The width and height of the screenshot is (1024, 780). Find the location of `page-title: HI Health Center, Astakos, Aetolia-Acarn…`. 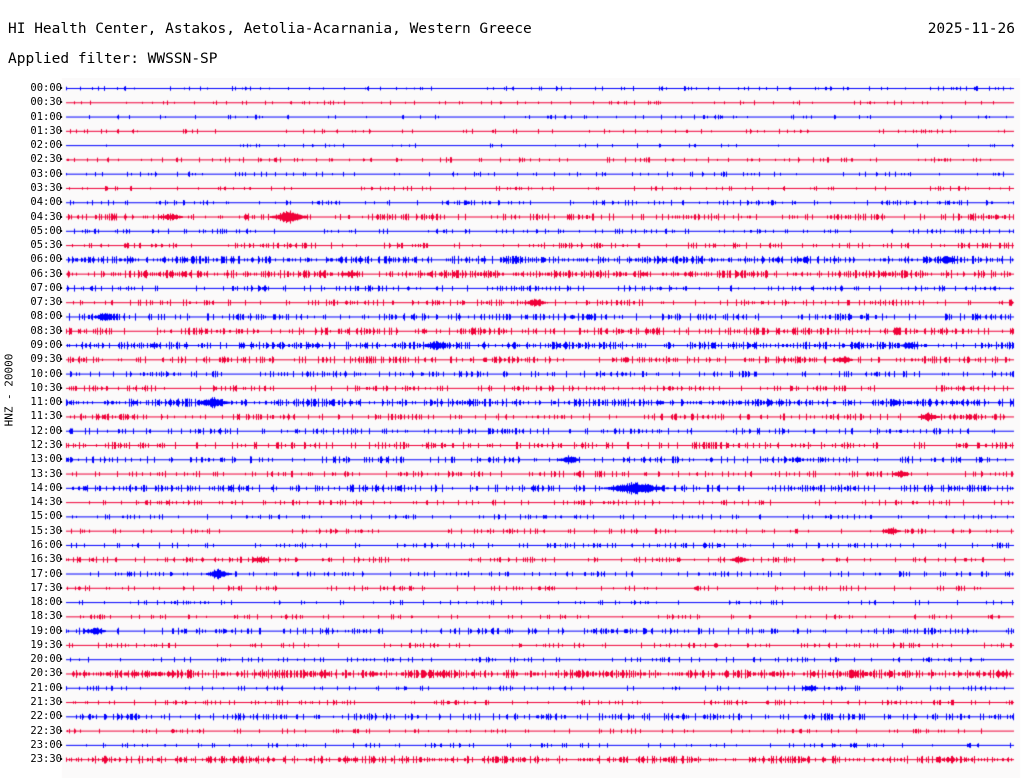

page-title: HI Health Center, Astakos, Aetolia-Acarn… is located at coordinates (270, 29).